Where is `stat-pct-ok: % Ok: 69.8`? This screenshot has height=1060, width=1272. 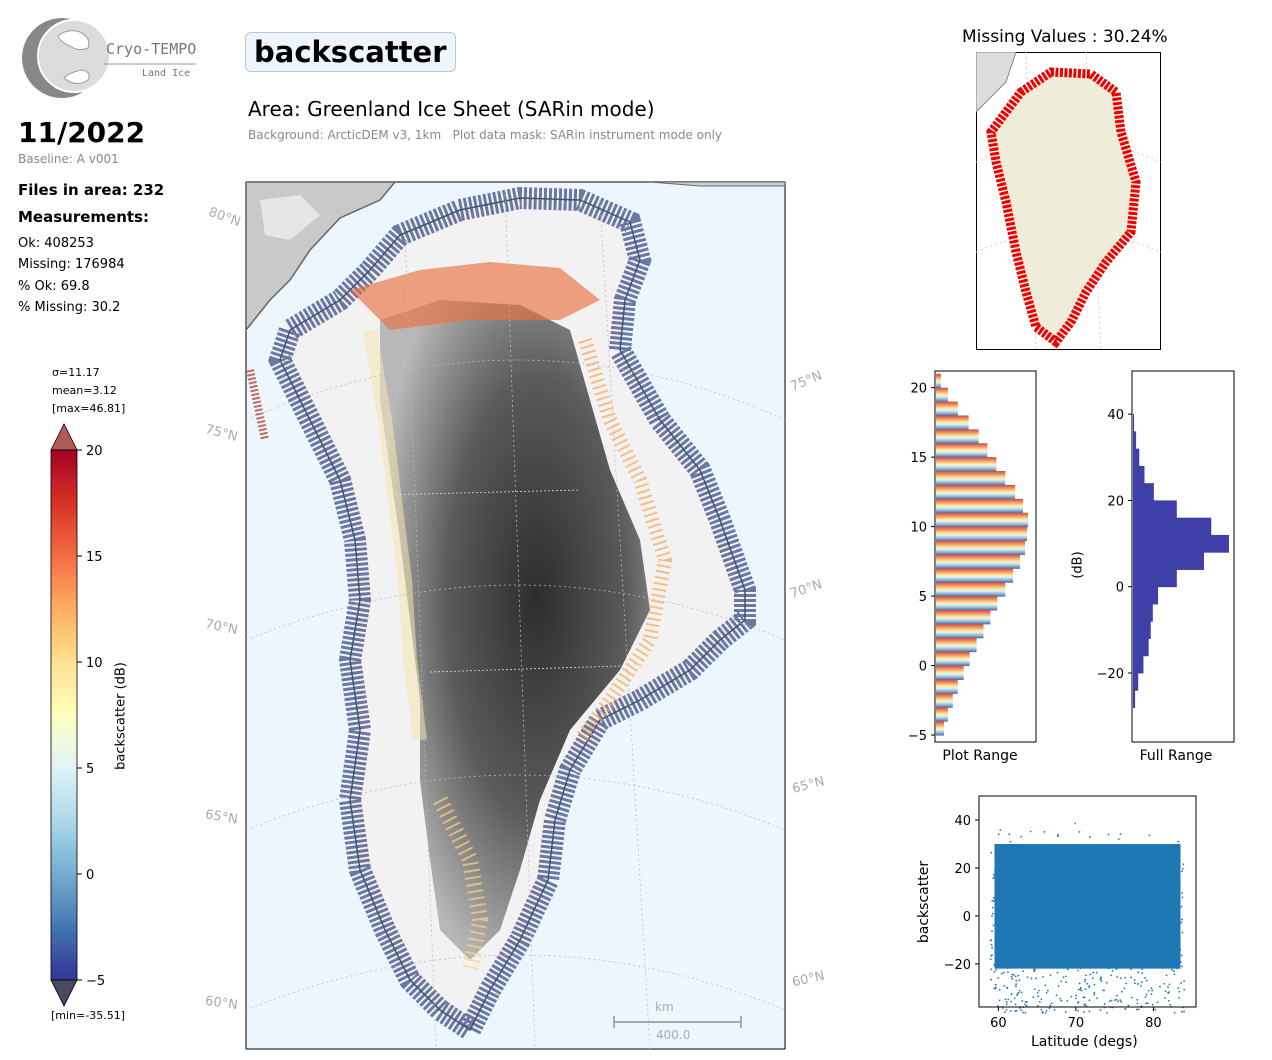
stat-pct-ok: % Ok: 69.8 is located at coordinates (54, 286).